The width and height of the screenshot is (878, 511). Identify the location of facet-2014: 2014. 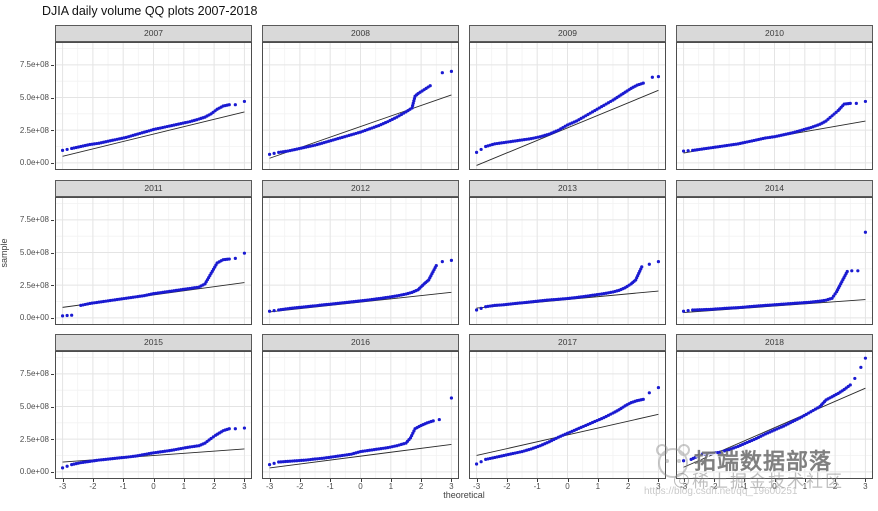
(774, 252).